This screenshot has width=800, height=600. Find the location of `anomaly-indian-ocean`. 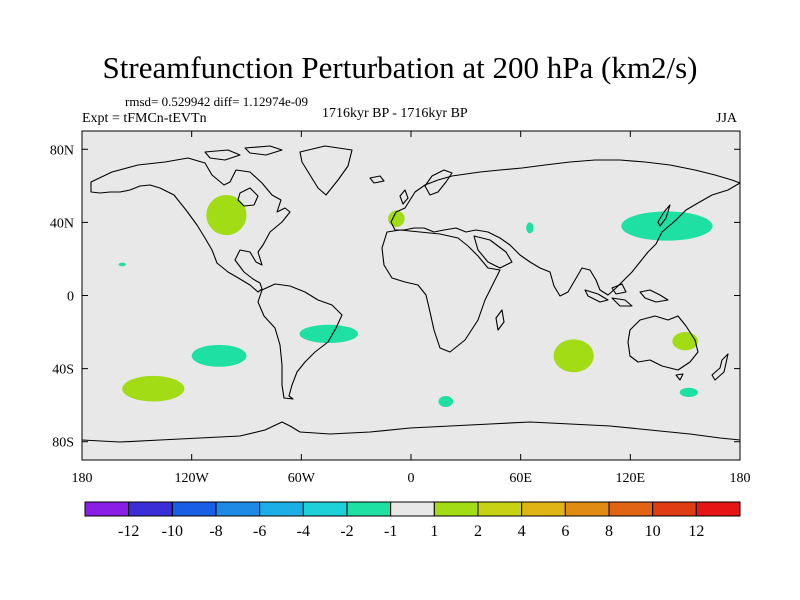

anomaly-indian-ocean is located at coordinates (573, 356).